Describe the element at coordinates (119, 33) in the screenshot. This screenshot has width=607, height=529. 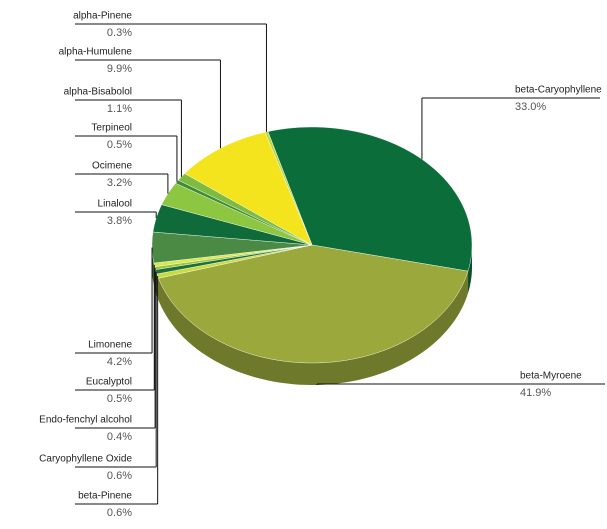
I see `data-label: 0.3%` at that location.